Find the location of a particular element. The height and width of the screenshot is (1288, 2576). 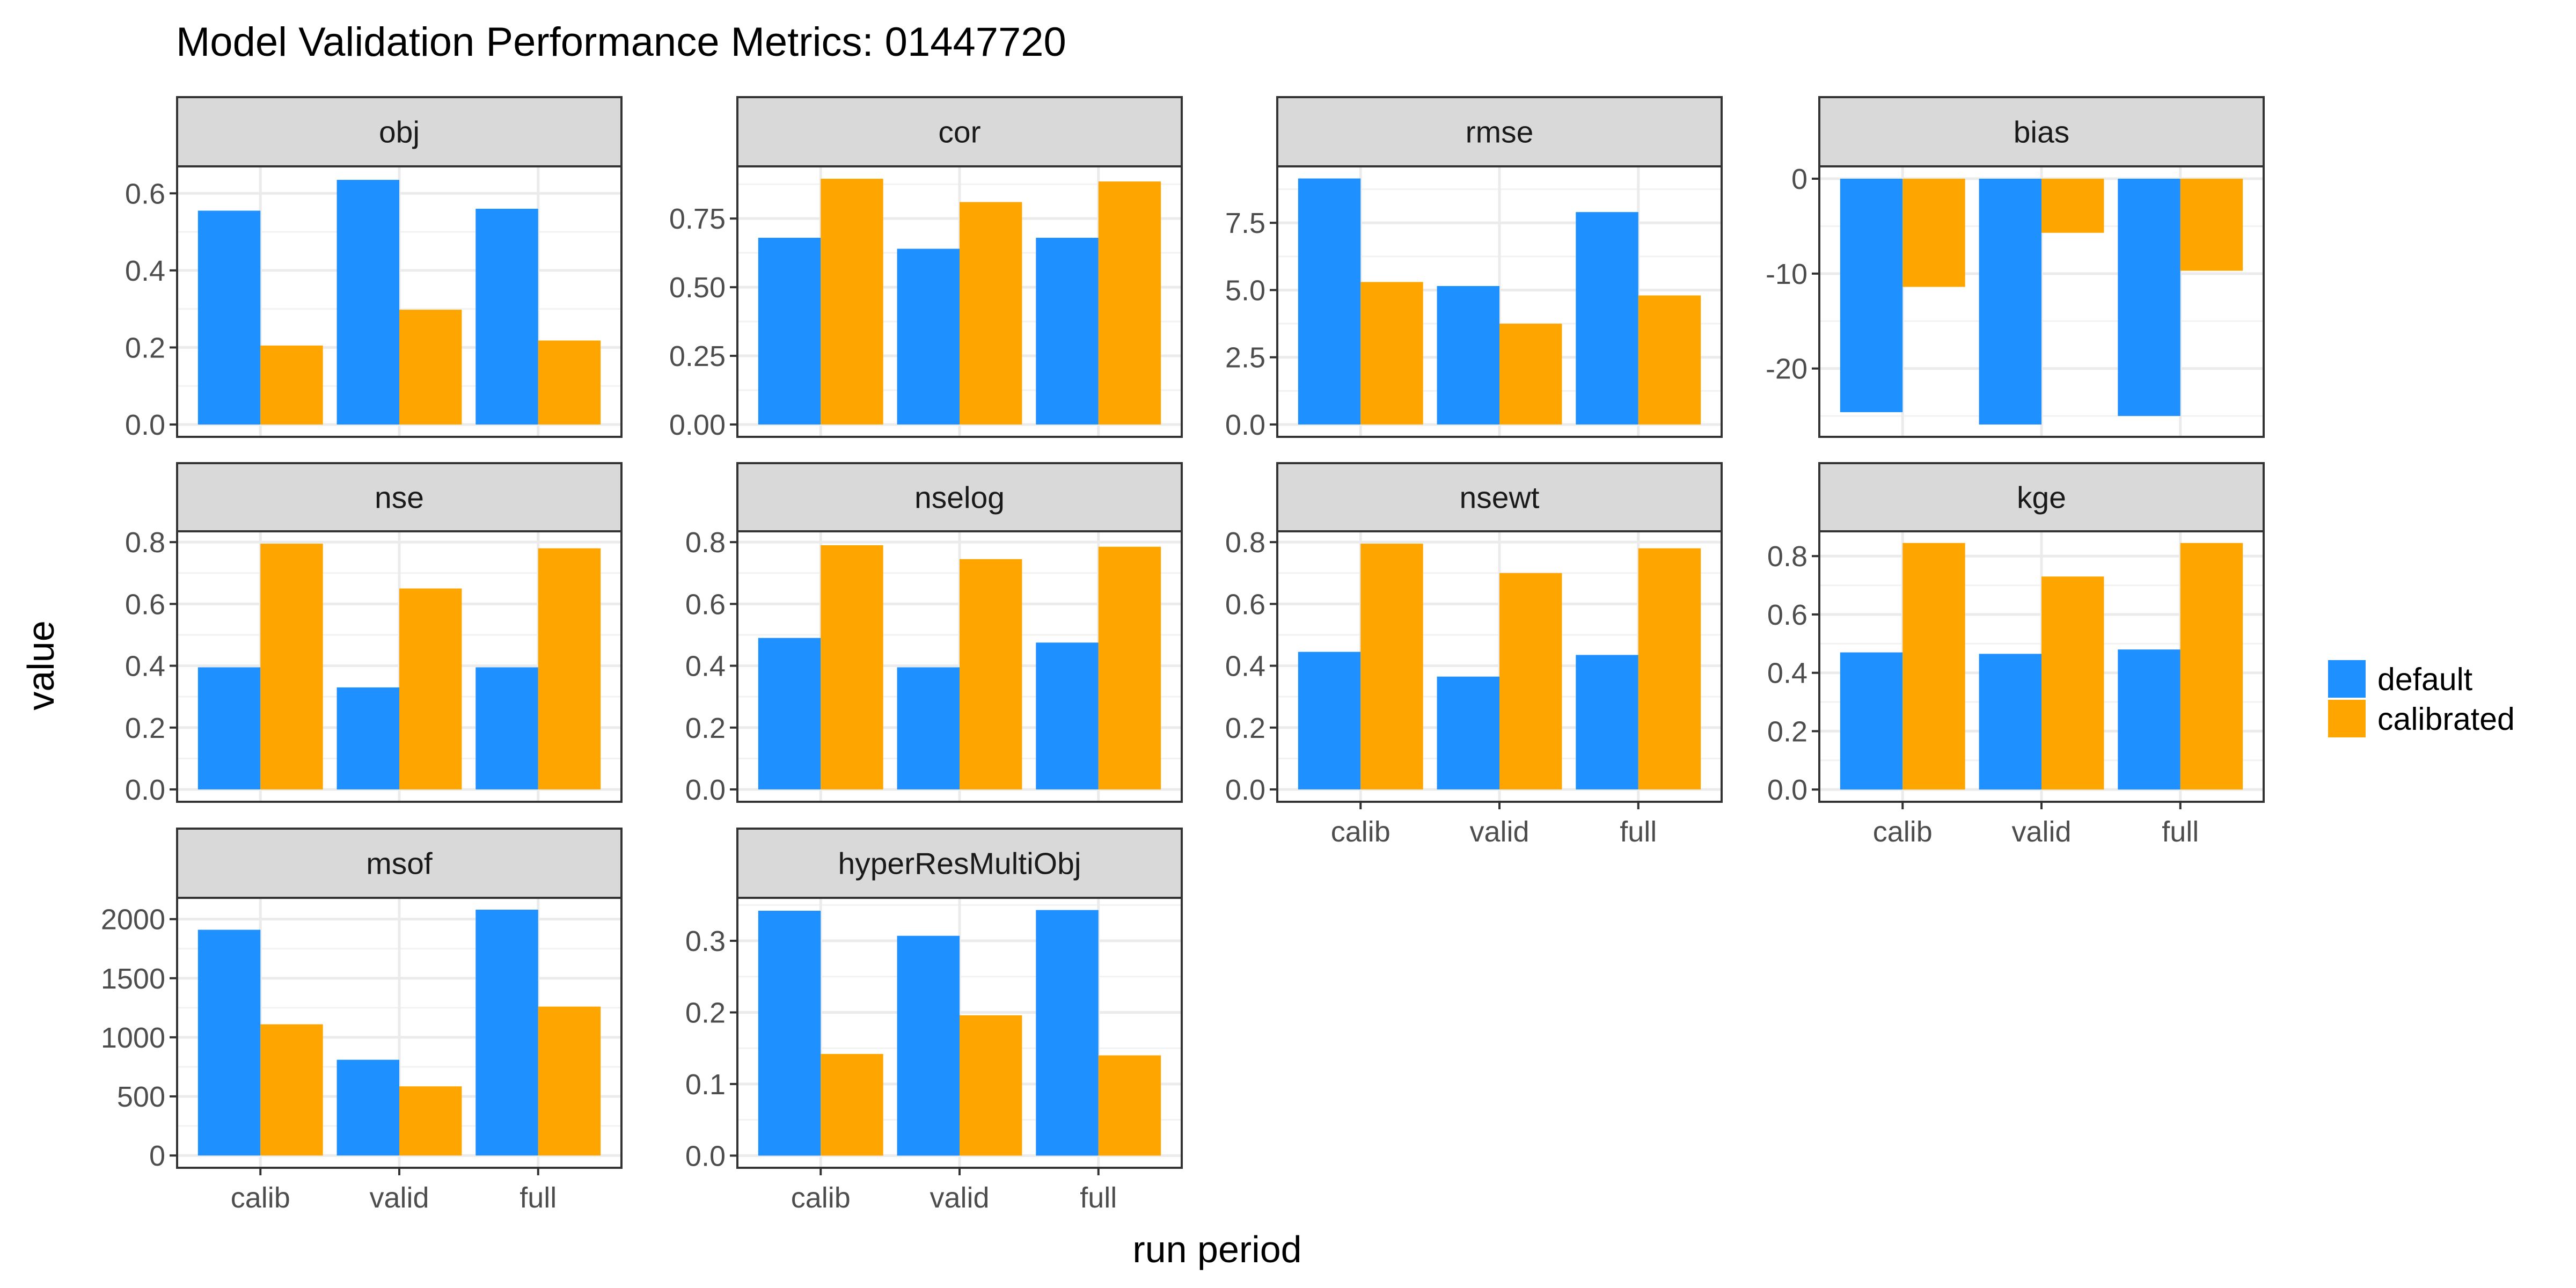

y-tick-label: 2000 is located at coordinates (133, 920).